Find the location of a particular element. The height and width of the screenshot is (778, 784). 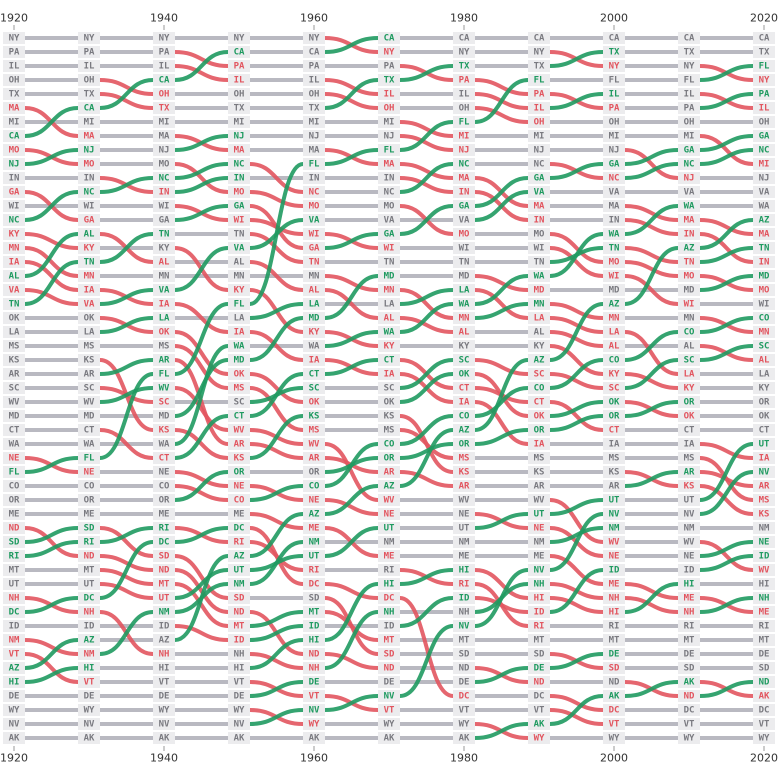

state-label: VA is located at coordinates (239, 249).